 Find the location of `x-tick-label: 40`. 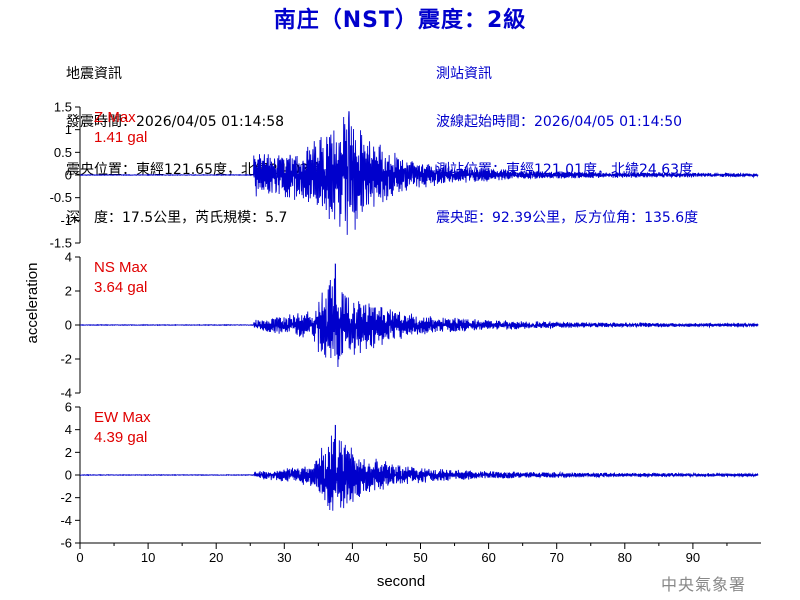

x-tick-label: 40 is located at coordinates (352, 557).